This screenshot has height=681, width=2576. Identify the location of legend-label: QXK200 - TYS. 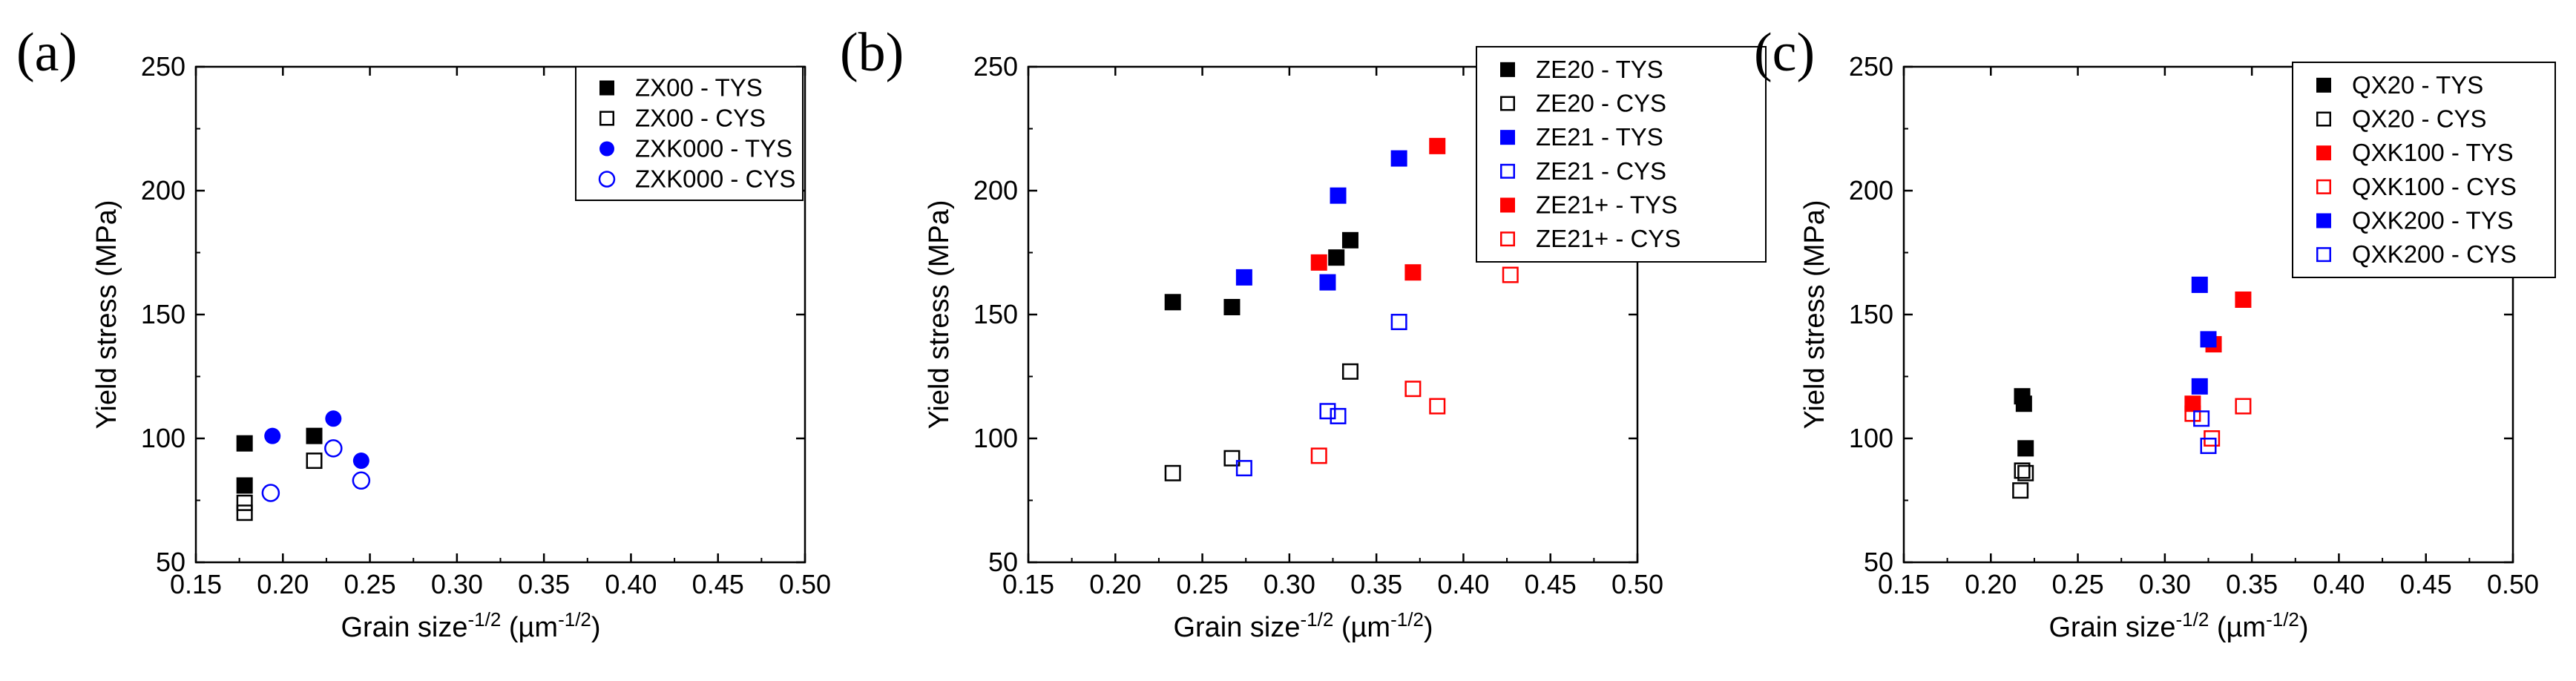
(2433, 221).